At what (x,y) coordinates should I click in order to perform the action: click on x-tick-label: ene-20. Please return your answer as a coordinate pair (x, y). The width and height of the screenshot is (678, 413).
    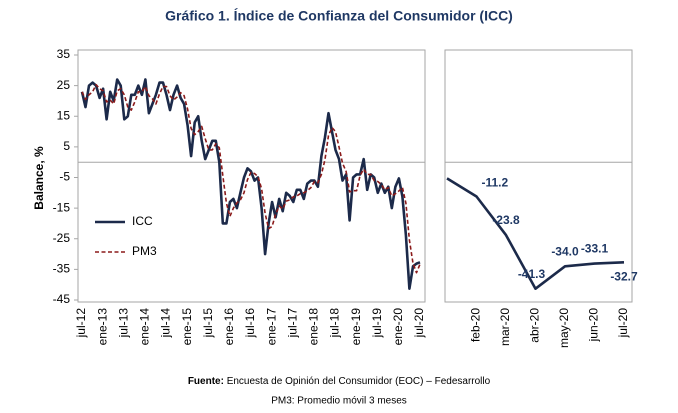
    Looking at the image, I should click on (398, 327).